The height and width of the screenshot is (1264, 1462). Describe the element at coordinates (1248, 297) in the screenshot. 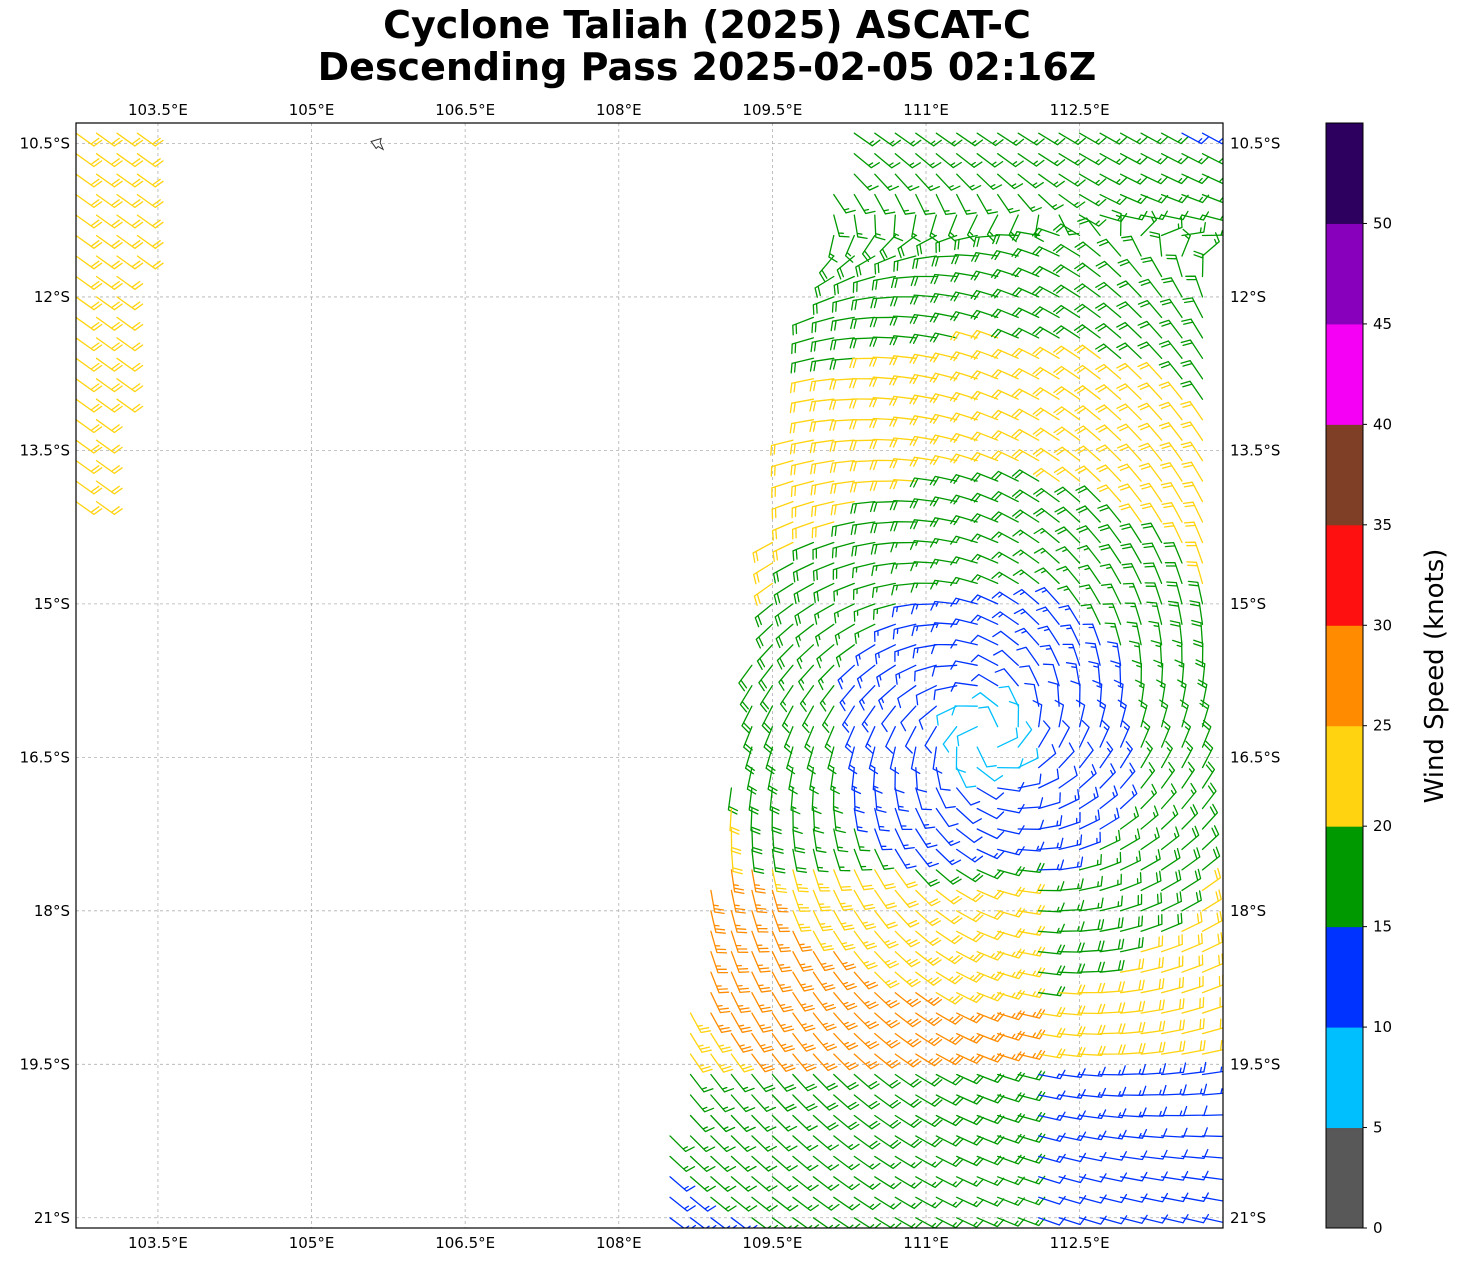

I see `lat-tick-label-right: 12°S` at that location.